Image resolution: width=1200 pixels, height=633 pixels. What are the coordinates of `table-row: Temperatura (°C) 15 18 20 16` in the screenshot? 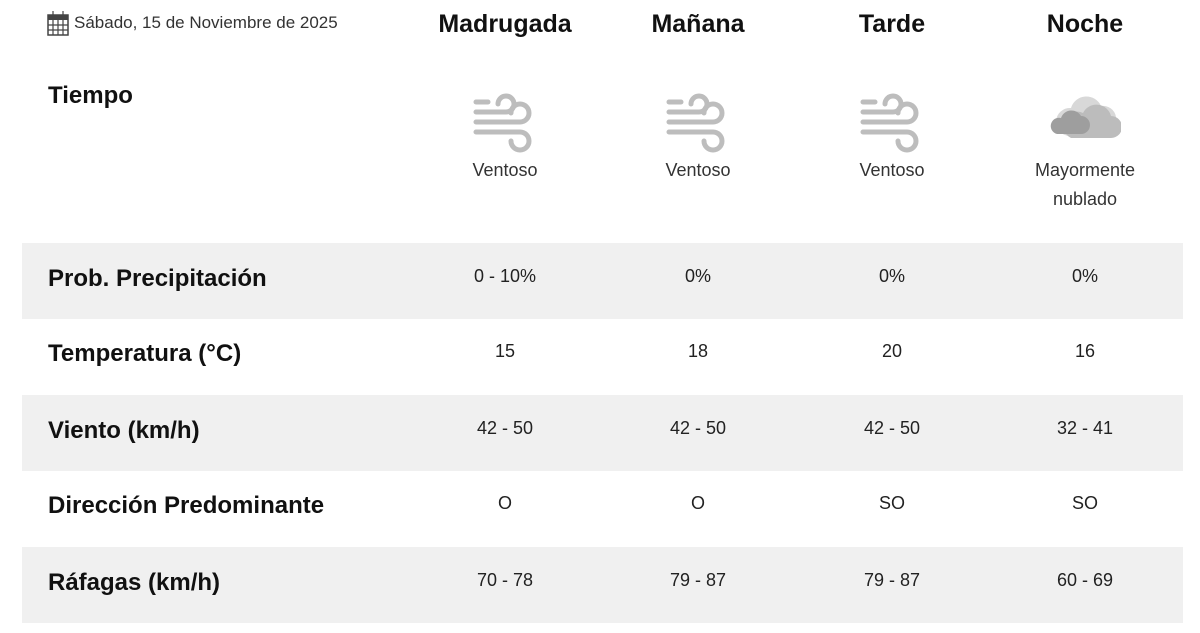 It's located at (602, 356).